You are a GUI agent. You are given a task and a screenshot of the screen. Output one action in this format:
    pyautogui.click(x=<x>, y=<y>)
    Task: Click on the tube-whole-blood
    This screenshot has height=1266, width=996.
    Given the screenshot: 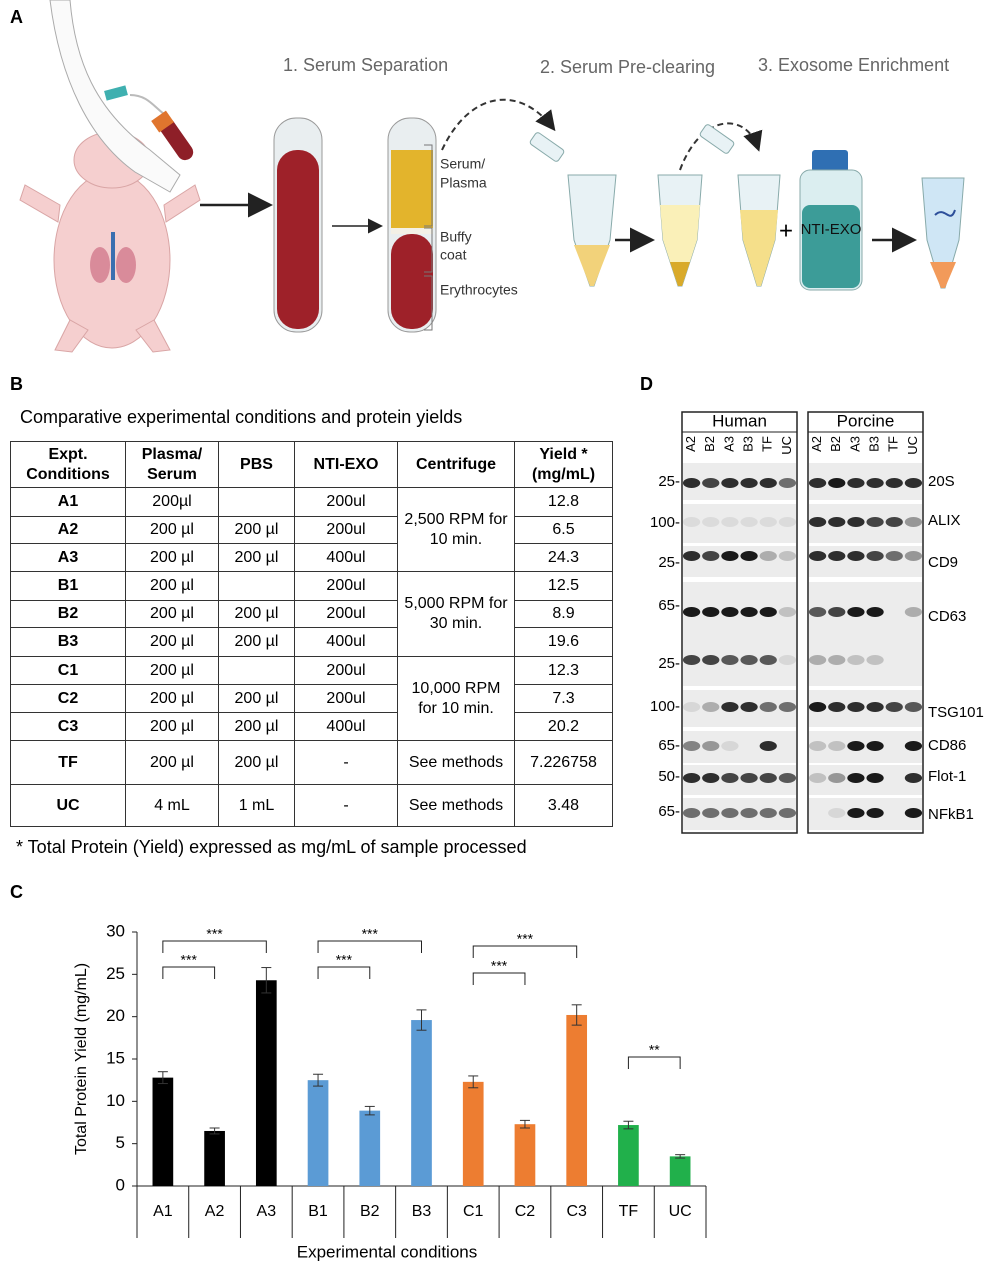 What is the action you would take?
    pyautogui.click(x=298, y=225)
    